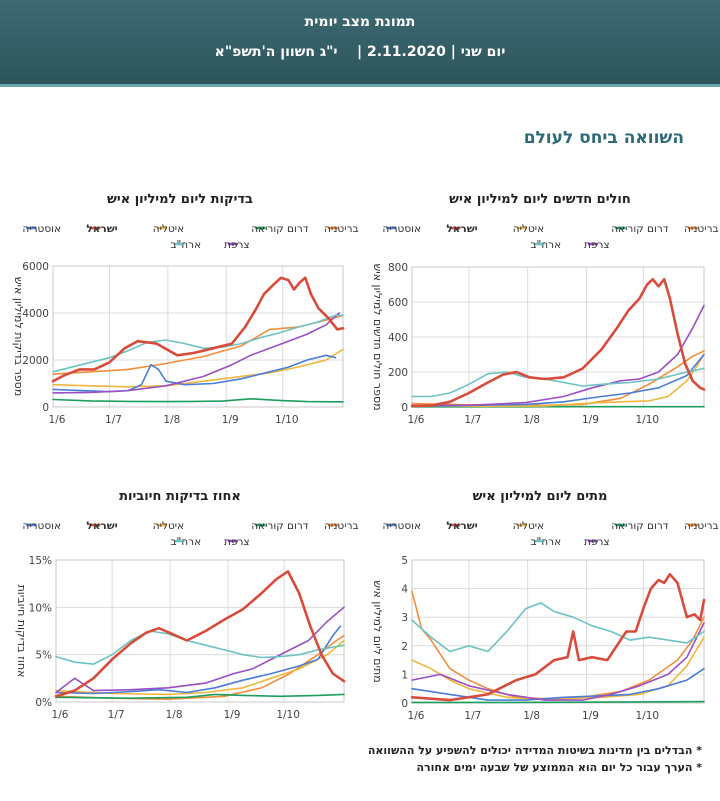 Image resolution: width=720 pixels, height=801 pixels. Describe the element at coordinates (43, 703) in the screenshot. I see `y-tick-label: 0%` at that location.